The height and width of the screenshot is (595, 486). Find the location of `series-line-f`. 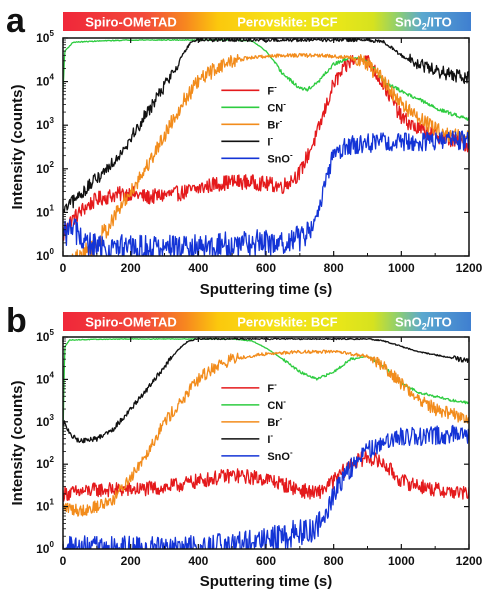

series-line-f is located at coordinates (266, 475).